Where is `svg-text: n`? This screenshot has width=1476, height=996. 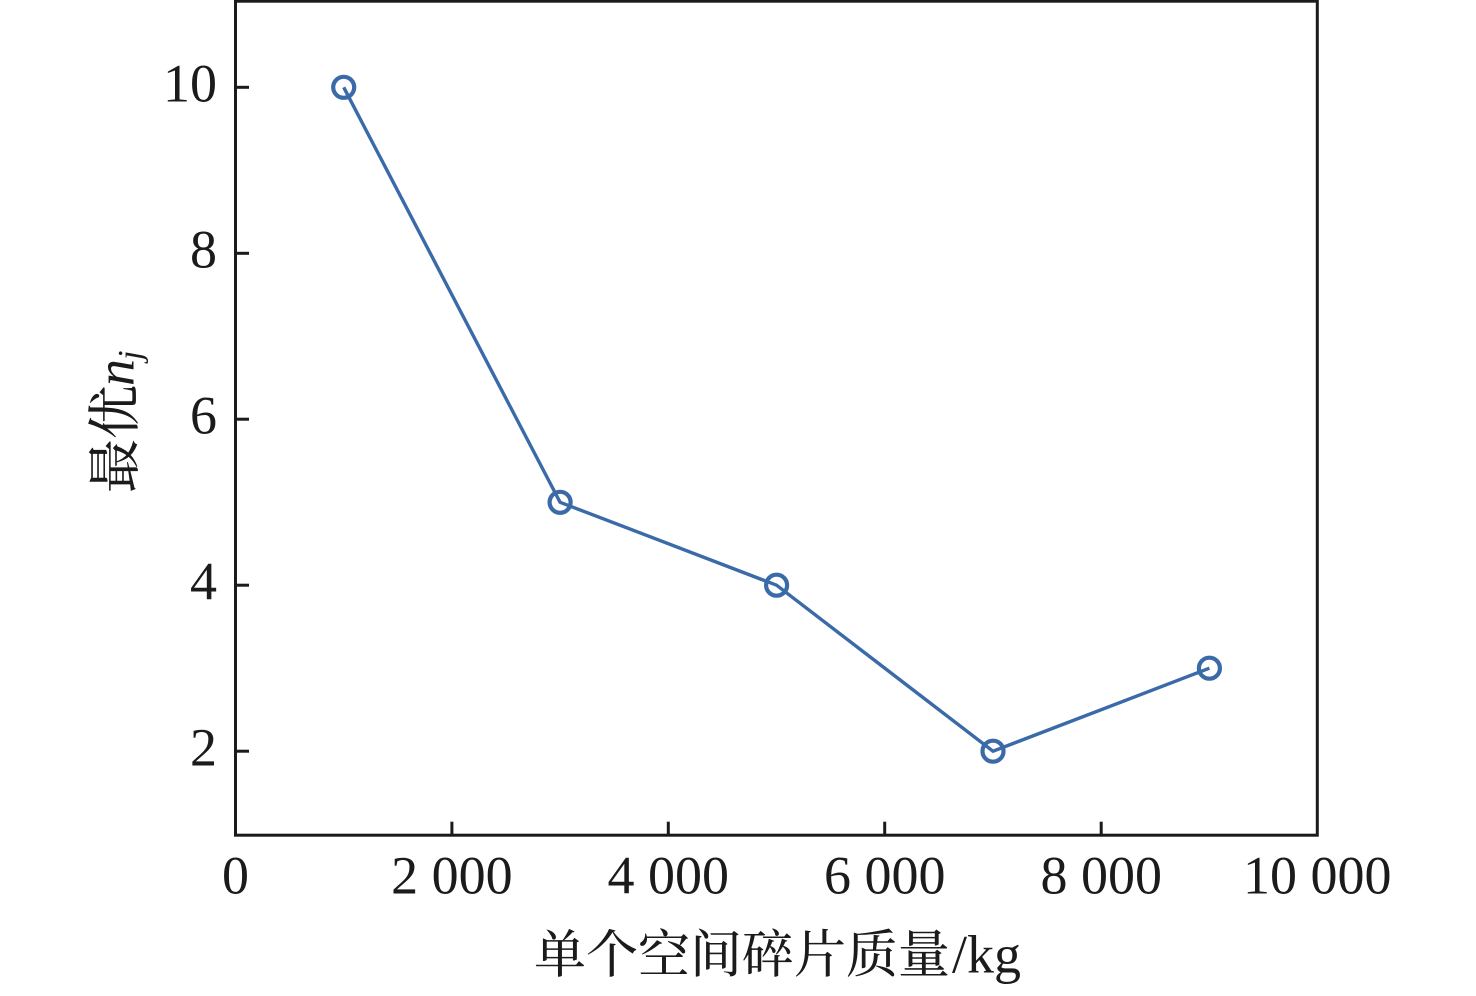
svg-text: n is located at coordinates (116, 372).